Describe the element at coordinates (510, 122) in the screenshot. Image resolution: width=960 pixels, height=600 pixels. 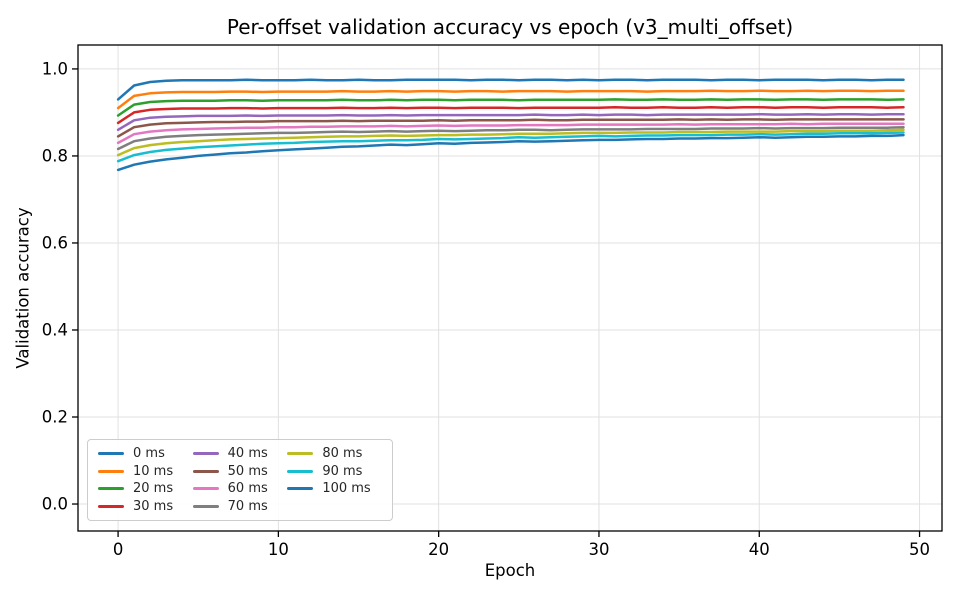
I see `series-line-40-ms` at that location.